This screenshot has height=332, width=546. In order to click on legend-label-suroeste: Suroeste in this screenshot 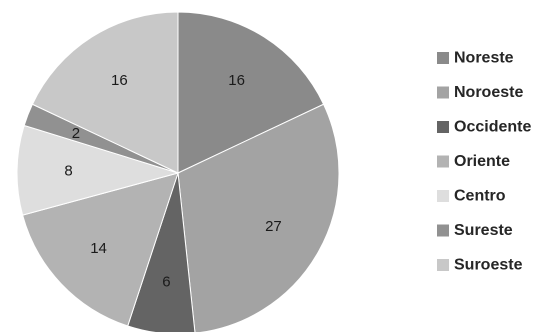, I will do `click(488, 265)`.